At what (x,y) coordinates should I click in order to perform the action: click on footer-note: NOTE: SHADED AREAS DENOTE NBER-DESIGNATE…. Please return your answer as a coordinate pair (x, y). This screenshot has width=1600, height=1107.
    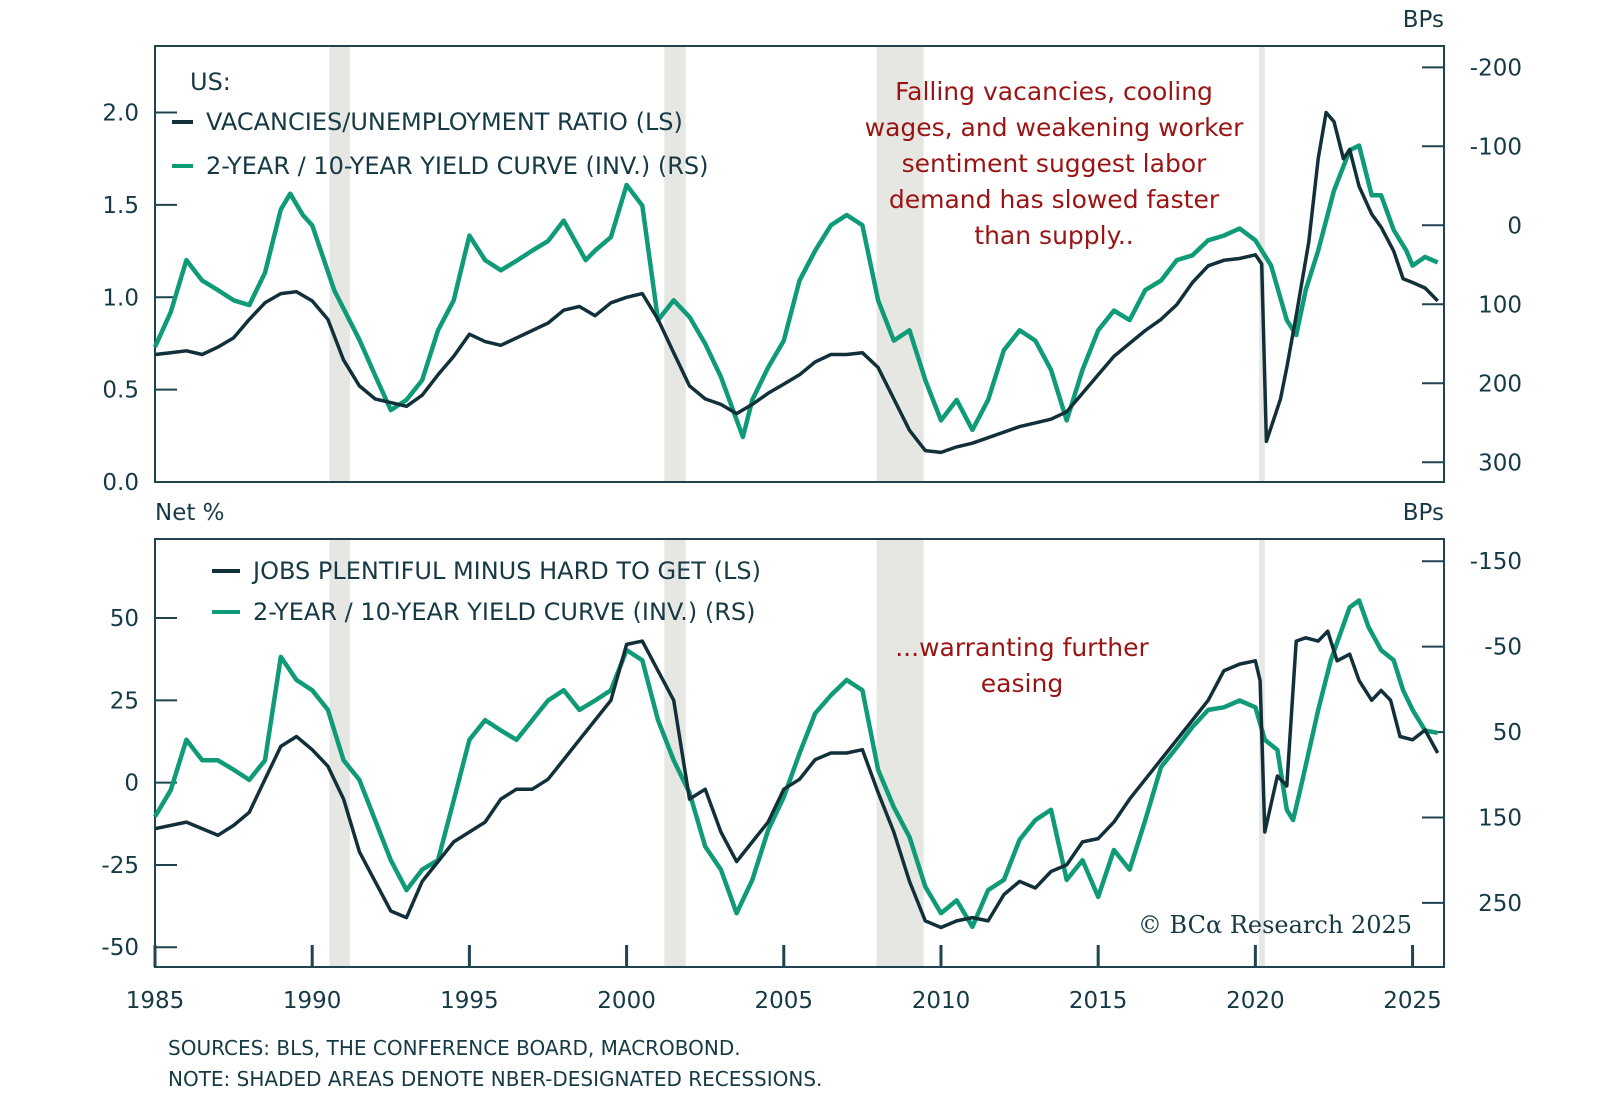
    Looking at the image, I should click on (495, 1079).